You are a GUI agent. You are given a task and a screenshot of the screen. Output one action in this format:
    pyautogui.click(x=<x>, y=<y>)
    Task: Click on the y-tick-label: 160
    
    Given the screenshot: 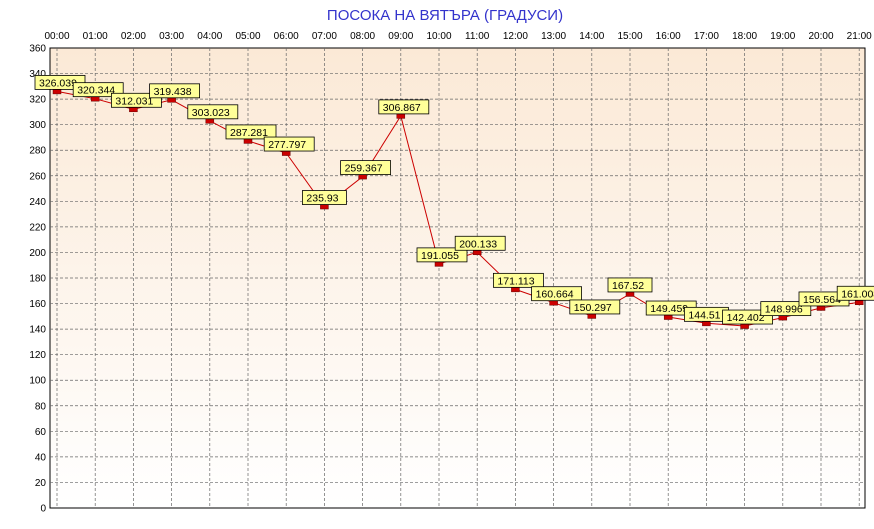 What is the action you would take?
    pyautogui.click(x=37, y=304)
    